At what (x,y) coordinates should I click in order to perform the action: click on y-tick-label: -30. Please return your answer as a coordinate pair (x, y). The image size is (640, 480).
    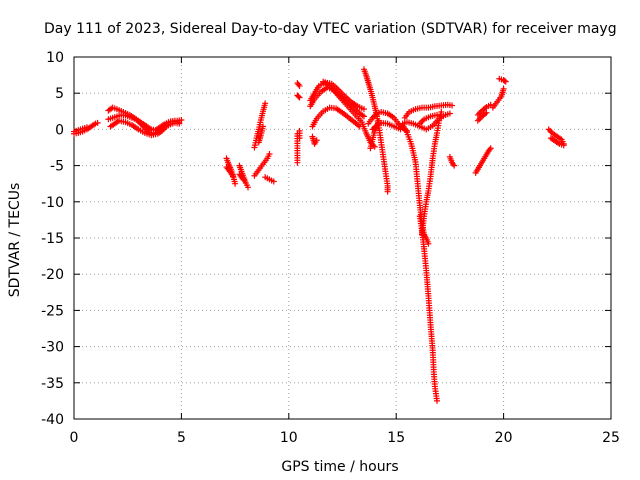
    Looking at the image, I should click on (52, 348).